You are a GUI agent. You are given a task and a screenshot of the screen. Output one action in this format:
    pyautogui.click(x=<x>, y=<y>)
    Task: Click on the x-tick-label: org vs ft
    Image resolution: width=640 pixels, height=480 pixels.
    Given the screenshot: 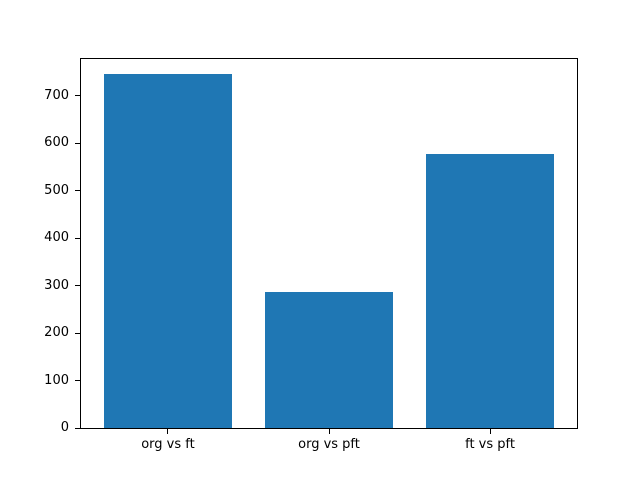 What is the action you would take?
    pyautogui.click(x=168, y=444)
    